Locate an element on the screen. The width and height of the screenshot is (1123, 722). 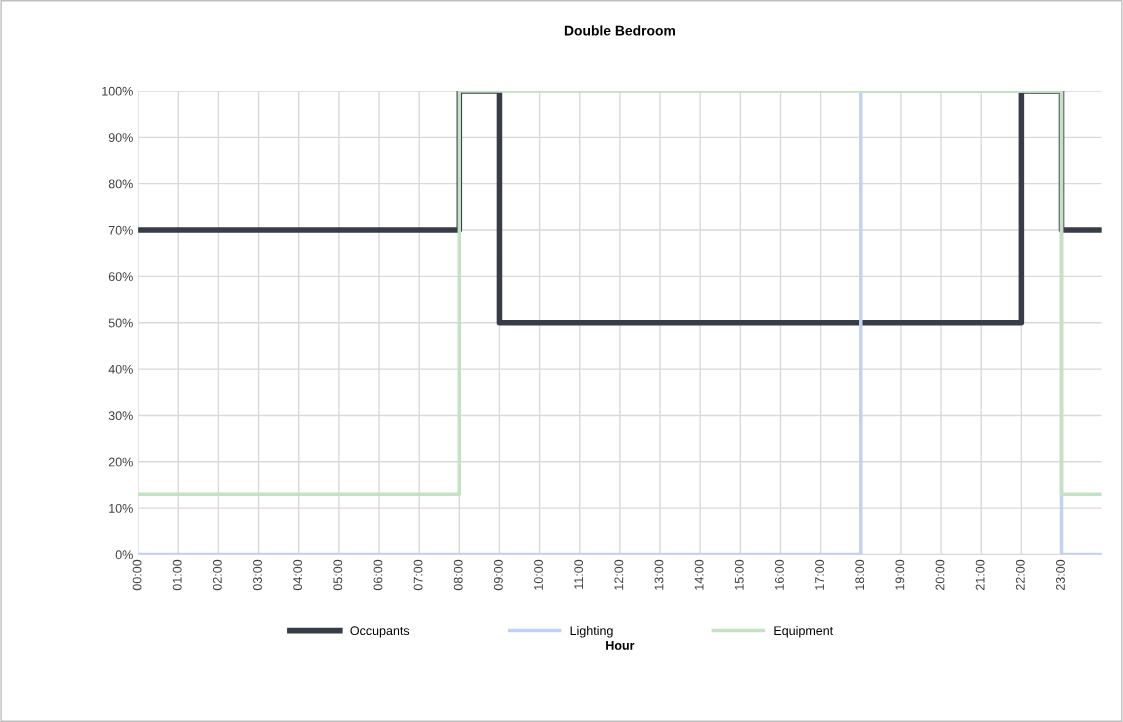
x-tick-label: 01:00 is located at coordinates (177, 575).